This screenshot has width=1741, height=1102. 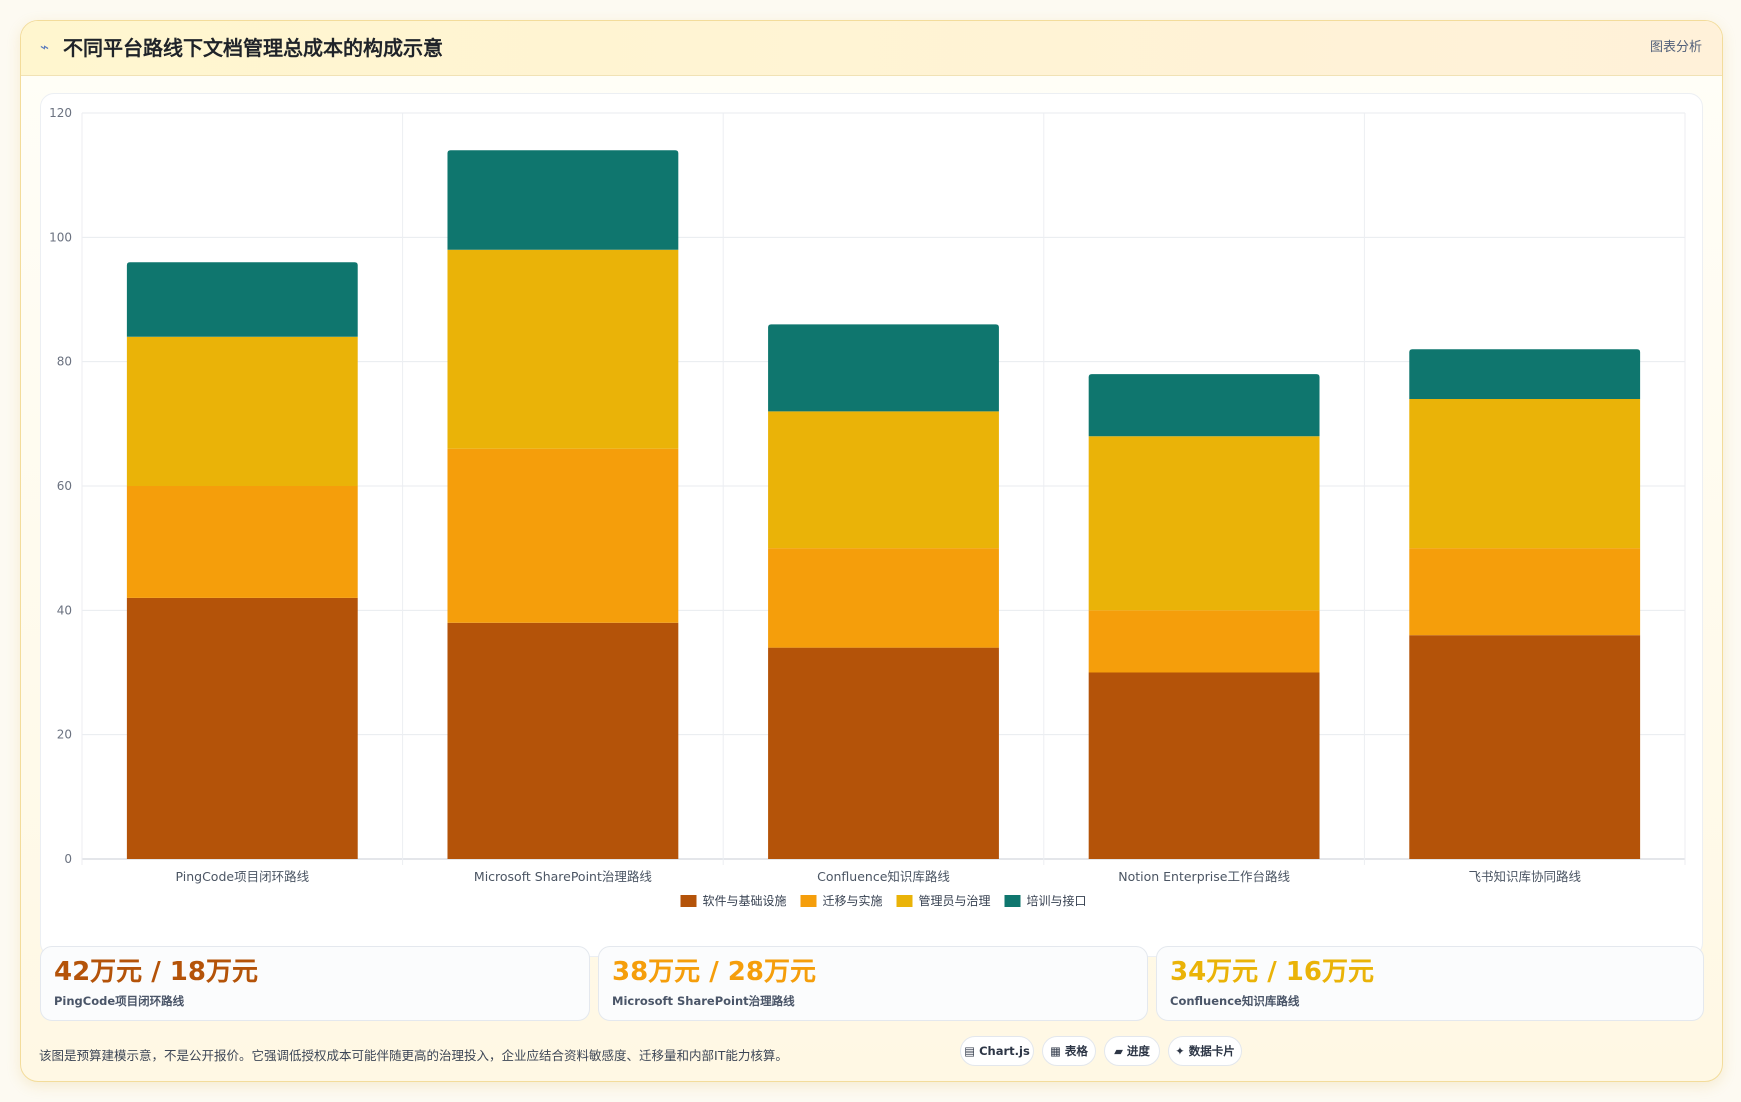 What do you see at coordinates (119, 1001) in the screenshot?
I see `stat-label: PingCode项目闭环路线` at bounding box center [119, 1001].